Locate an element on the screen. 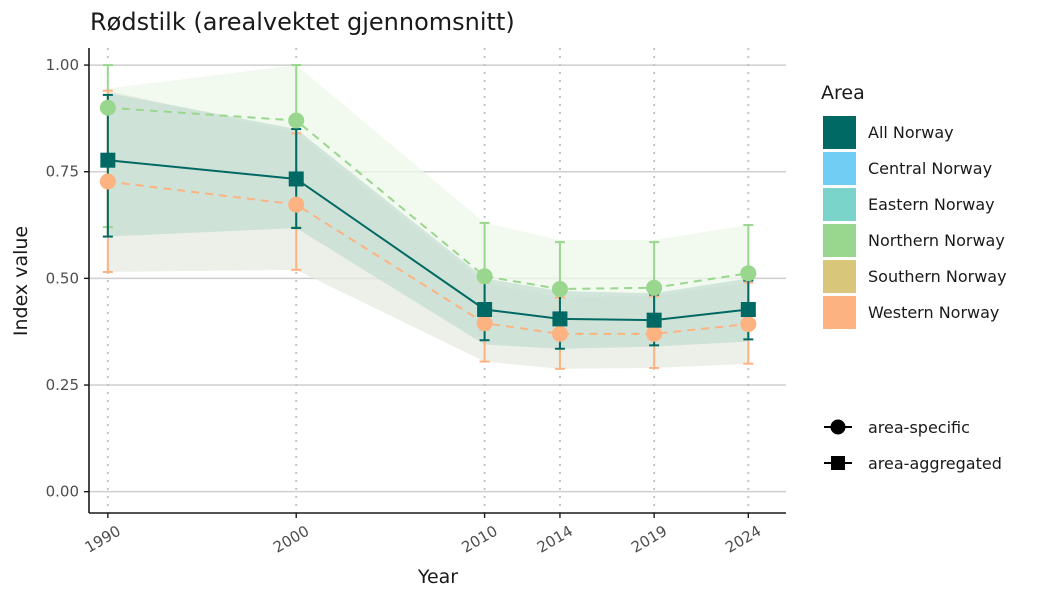  legend-key-label: Eastern Norway is located at coordinates (931, 204).